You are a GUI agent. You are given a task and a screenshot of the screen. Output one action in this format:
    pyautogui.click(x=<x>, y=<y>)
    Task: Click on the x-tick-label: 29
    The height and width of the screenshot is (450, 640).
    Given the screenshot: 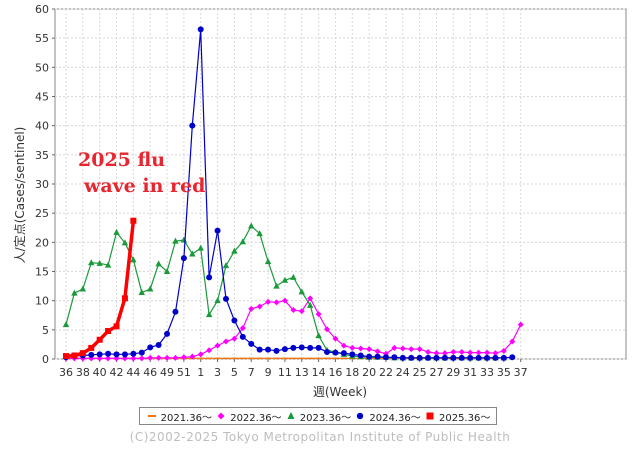 What is the action you would take?
    pyautogui.click(x=453, y=372)
    